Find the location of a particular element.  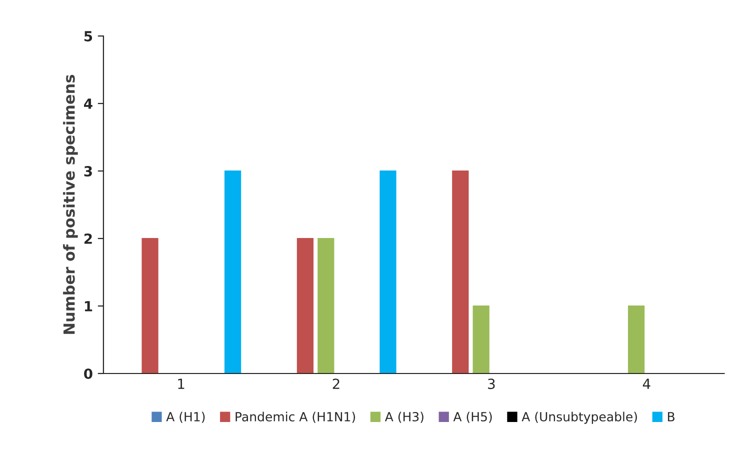

legend-label: A (H1) is located at coordinates (185, 417).